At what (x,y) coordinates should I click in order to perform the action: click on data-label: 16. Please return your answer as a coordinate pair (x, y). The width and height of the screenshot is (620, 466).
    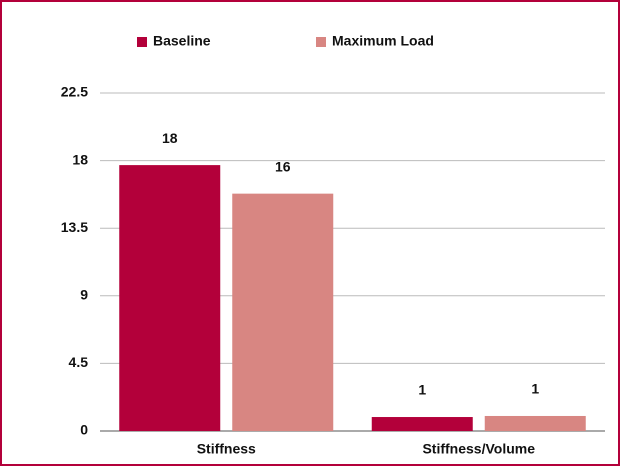
    Looking at the image, I should click on (283, 166).